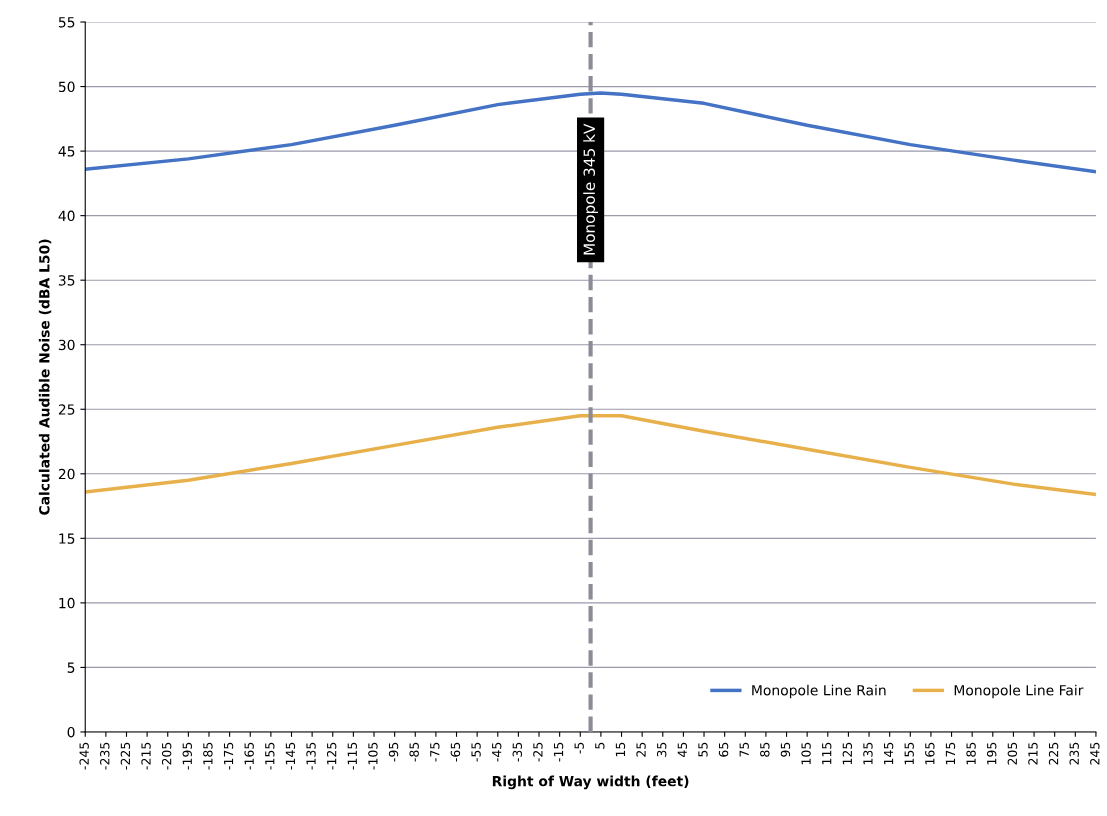 The image size is (1107, 816). What do you see at coordinates (806, 753) in the screenshot?
I see `x-tick-label: 105` at bounding box center [806, 753].